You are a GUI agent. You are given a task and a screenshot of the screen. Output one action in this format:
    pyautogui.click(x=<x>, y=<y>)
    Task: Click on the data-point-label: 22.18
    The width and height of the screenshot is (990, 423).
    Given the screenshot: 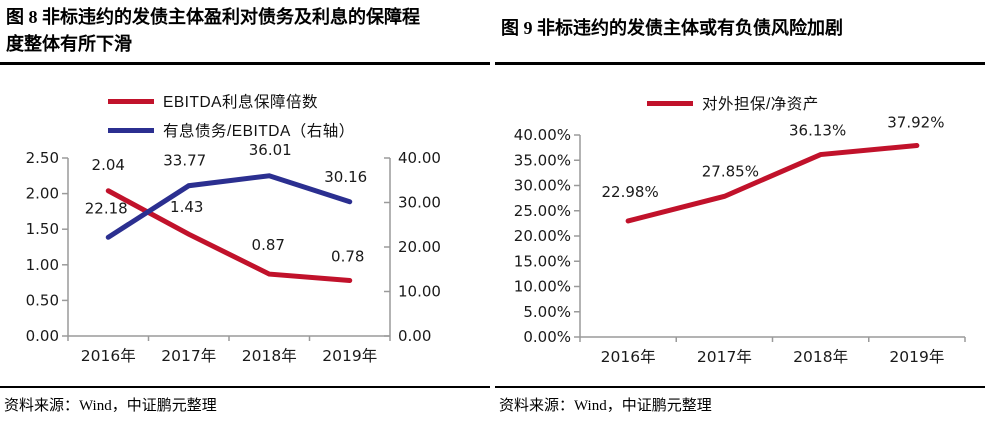 What is the action you would take?
    pyautogui.click(x=106, y=208)
    